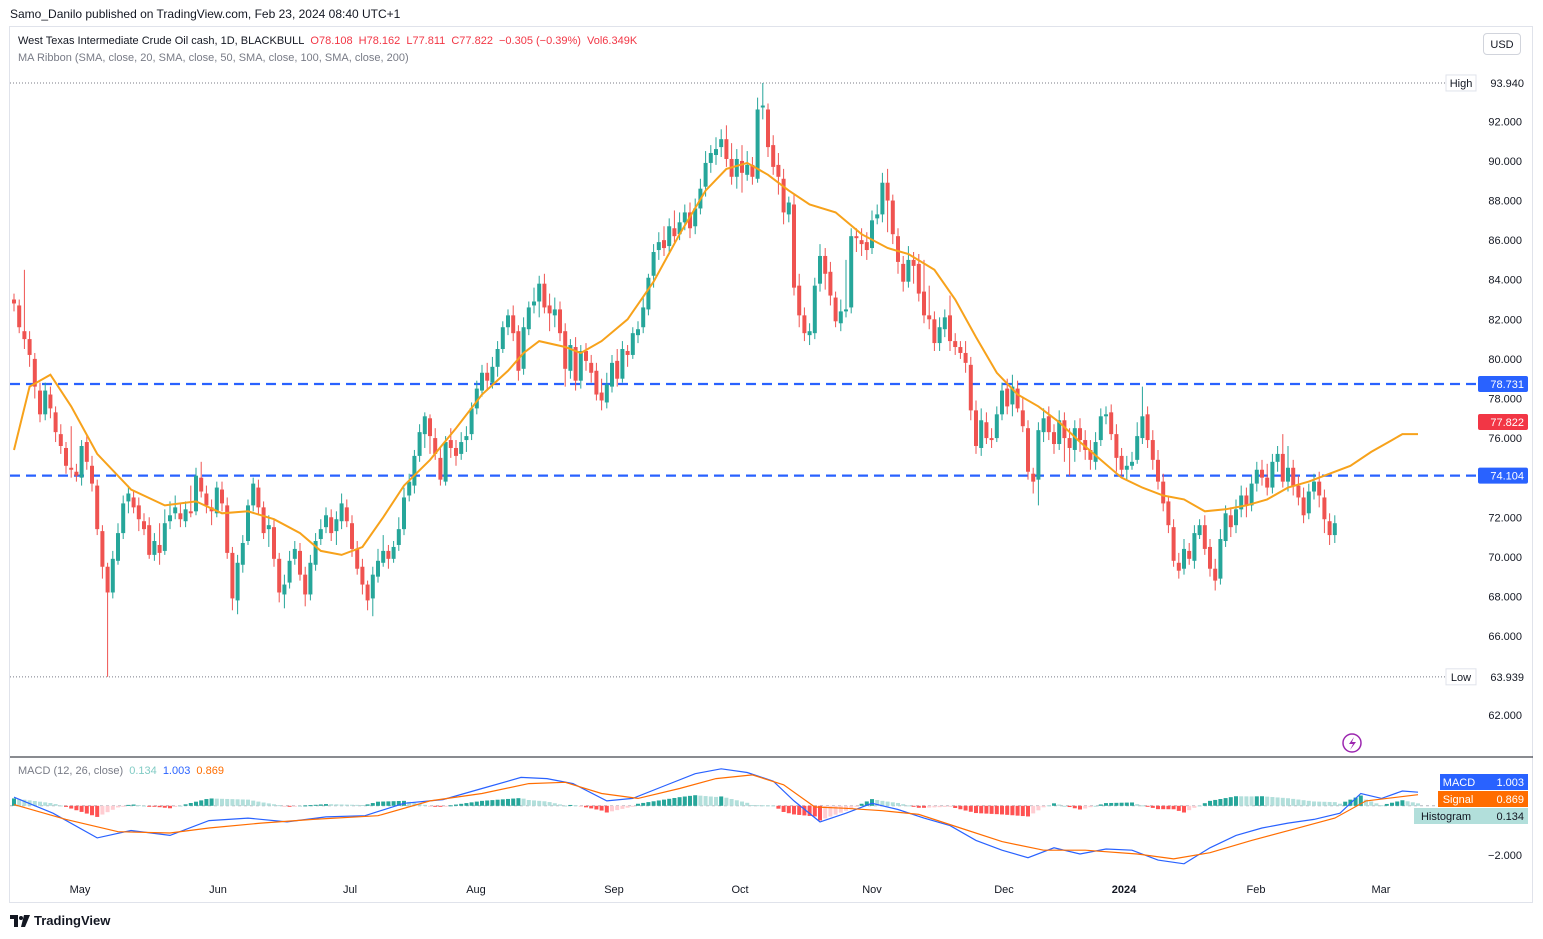 Image resolution: width=1543 pixels, height=939 pixels. I want to click on macd-tag-label-bg, so click(1459, 782).